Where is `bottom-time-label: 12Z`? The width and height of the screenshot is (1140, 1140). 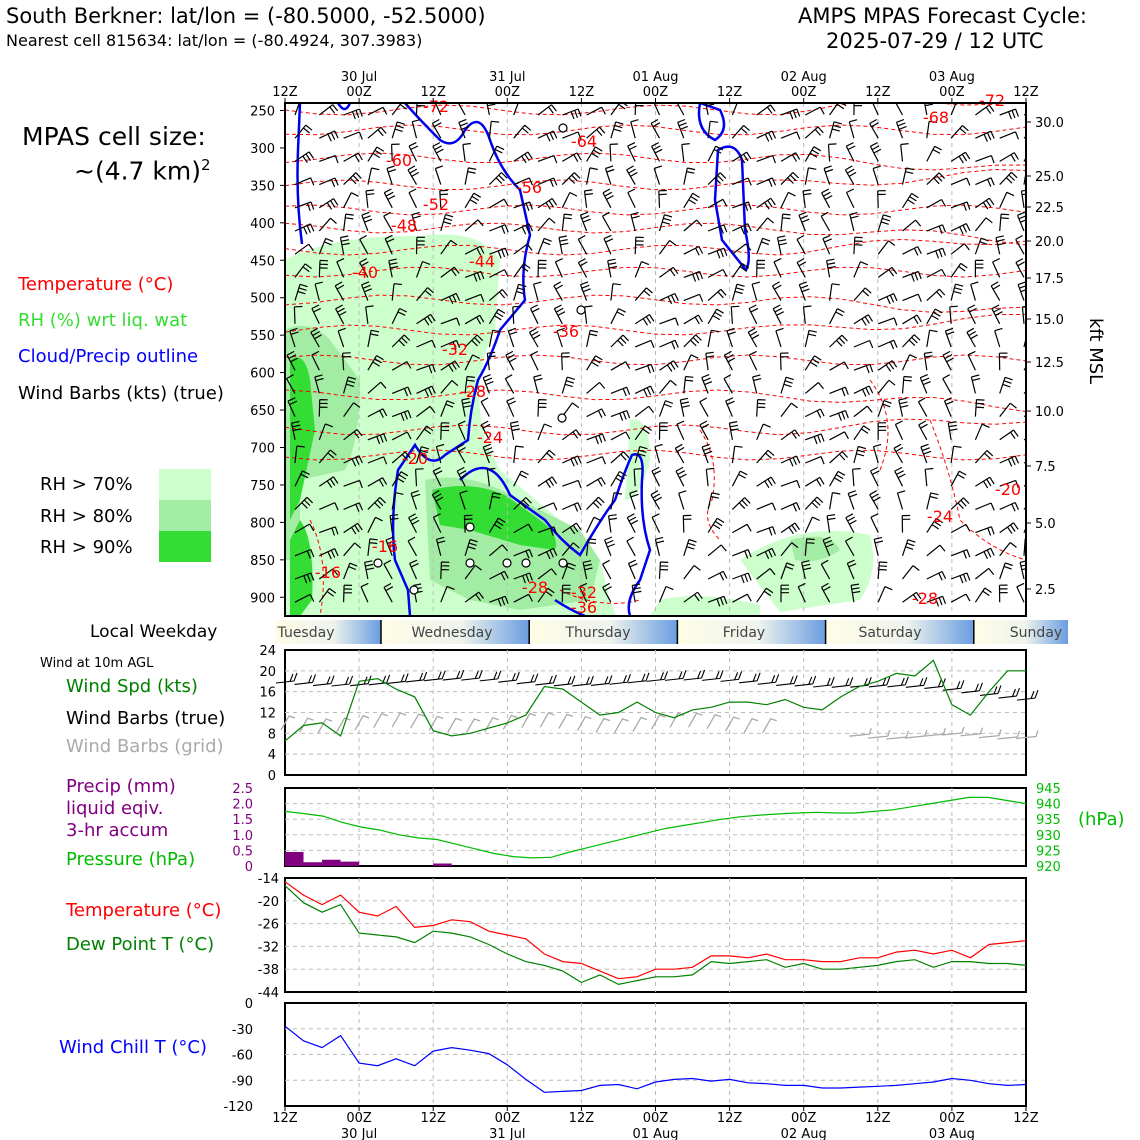 bottom-time-label: 12Z is located at coordinates (878, 1118).